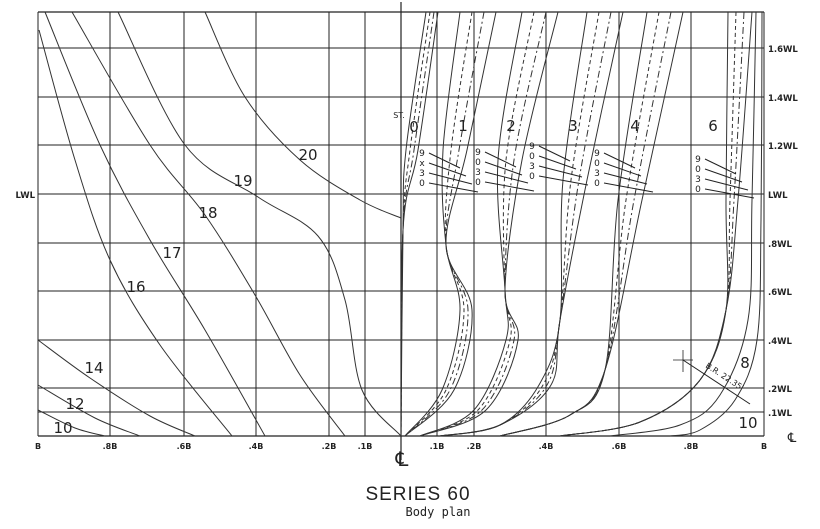 The width and height of the screenshot is (820, 529). Describe the element at coordinates (780, 390) in the screenshot. I see `waterline-label: .2WL` at that location.